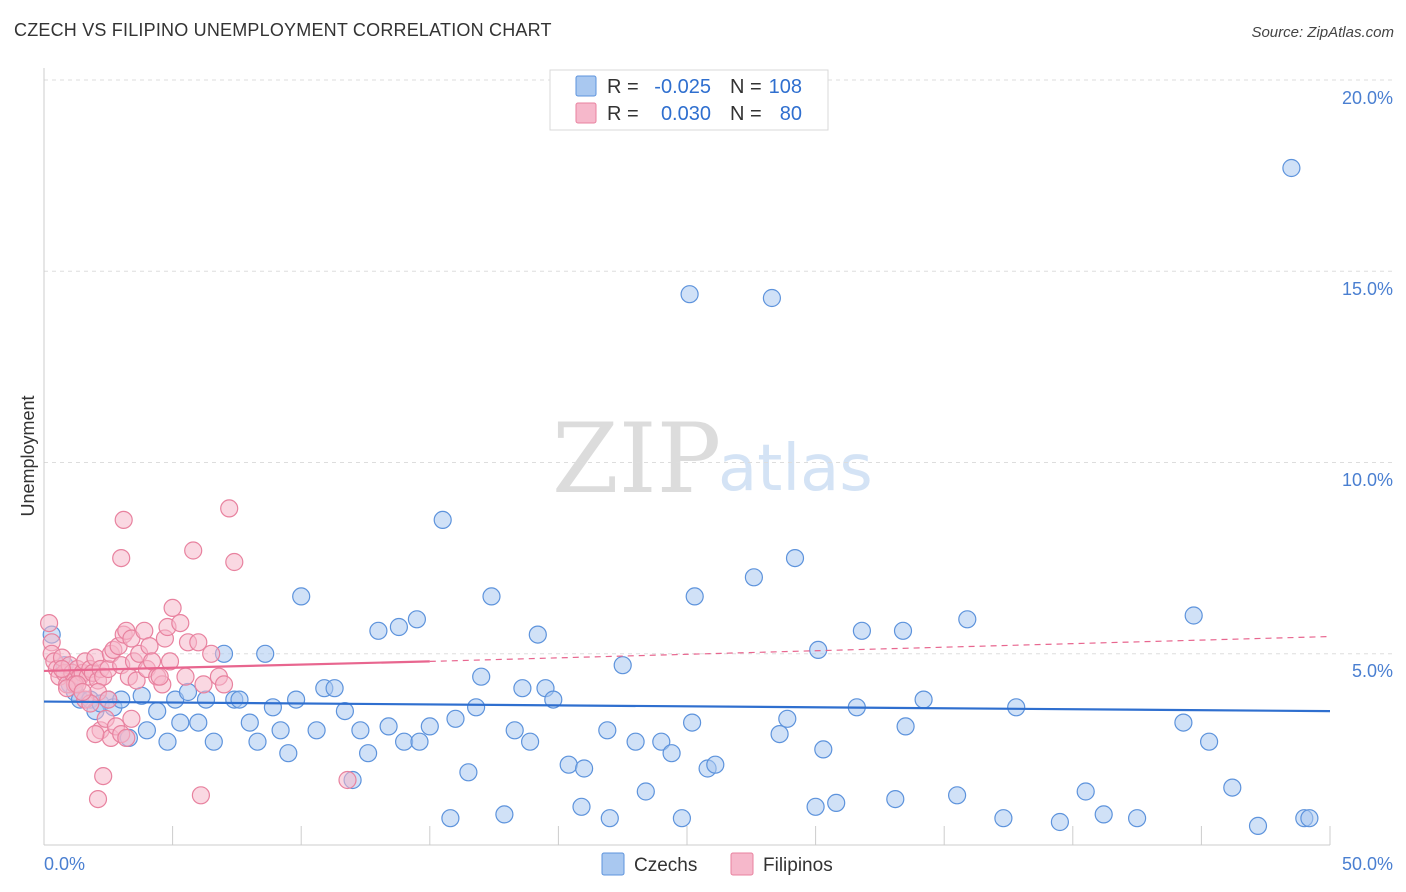 The image size is (1406, 892). I want to click on y-tick-label-5: 5.0%, so click(1372, 671).